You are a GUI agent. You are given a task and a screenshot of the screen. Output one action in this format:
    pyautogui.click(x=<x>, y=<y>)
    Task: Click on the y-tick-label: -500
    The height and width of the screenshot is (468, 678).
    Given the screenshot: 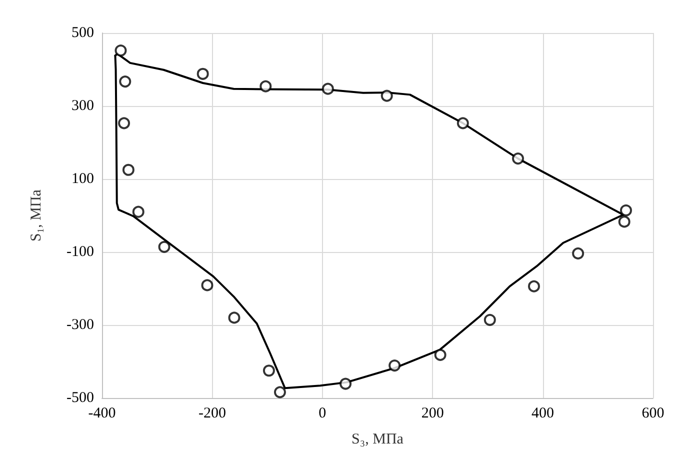 What is the action you would take?
    pyautogui.click(x=80, y=398)
    